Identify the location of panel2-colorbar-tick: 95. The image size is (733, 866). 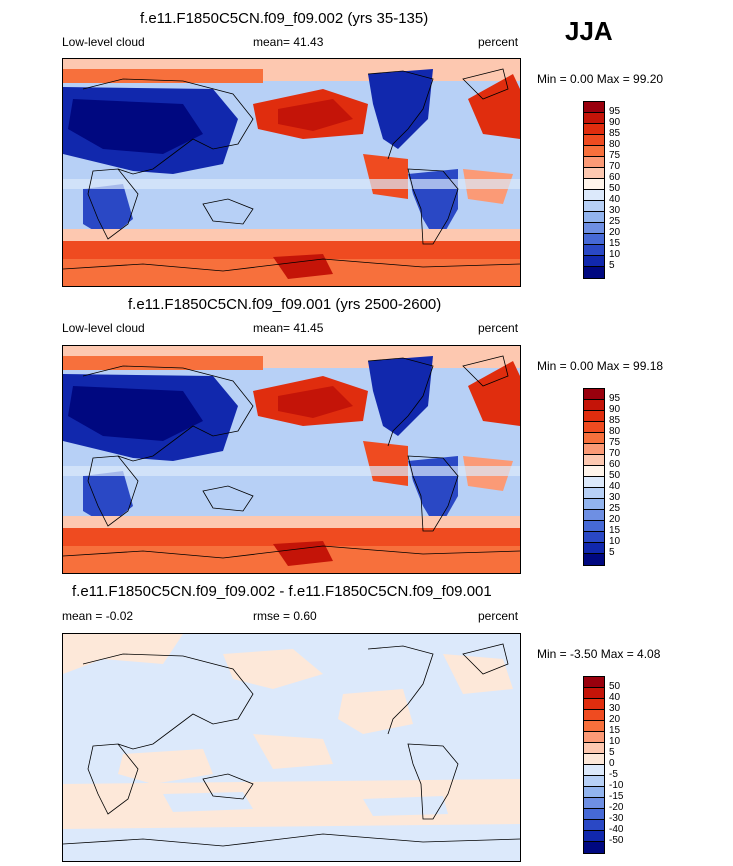
(615, 398).